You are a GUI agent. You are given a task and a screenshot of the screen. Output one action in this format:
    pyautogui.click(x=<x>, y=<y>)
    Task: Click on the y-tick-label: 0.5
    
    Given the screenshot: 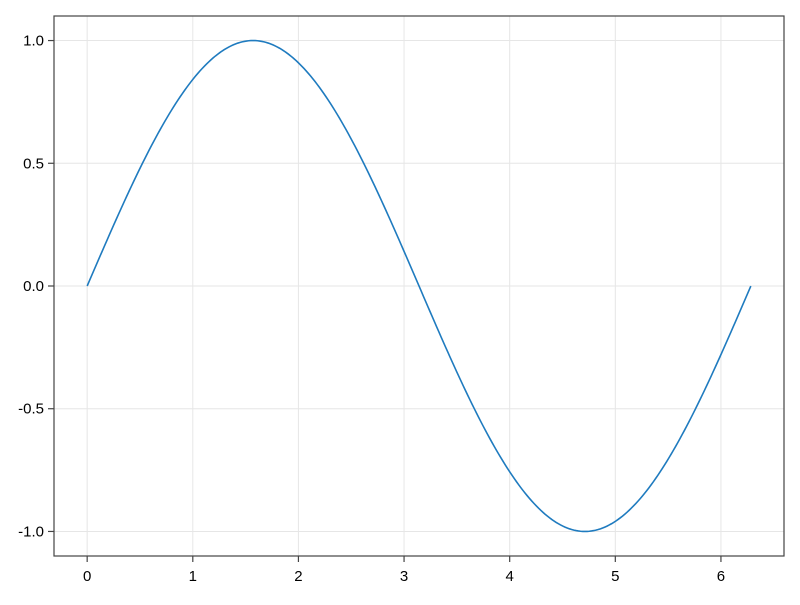 What is the action you would take?
    pyautogui.click(x=33, y=163)
    